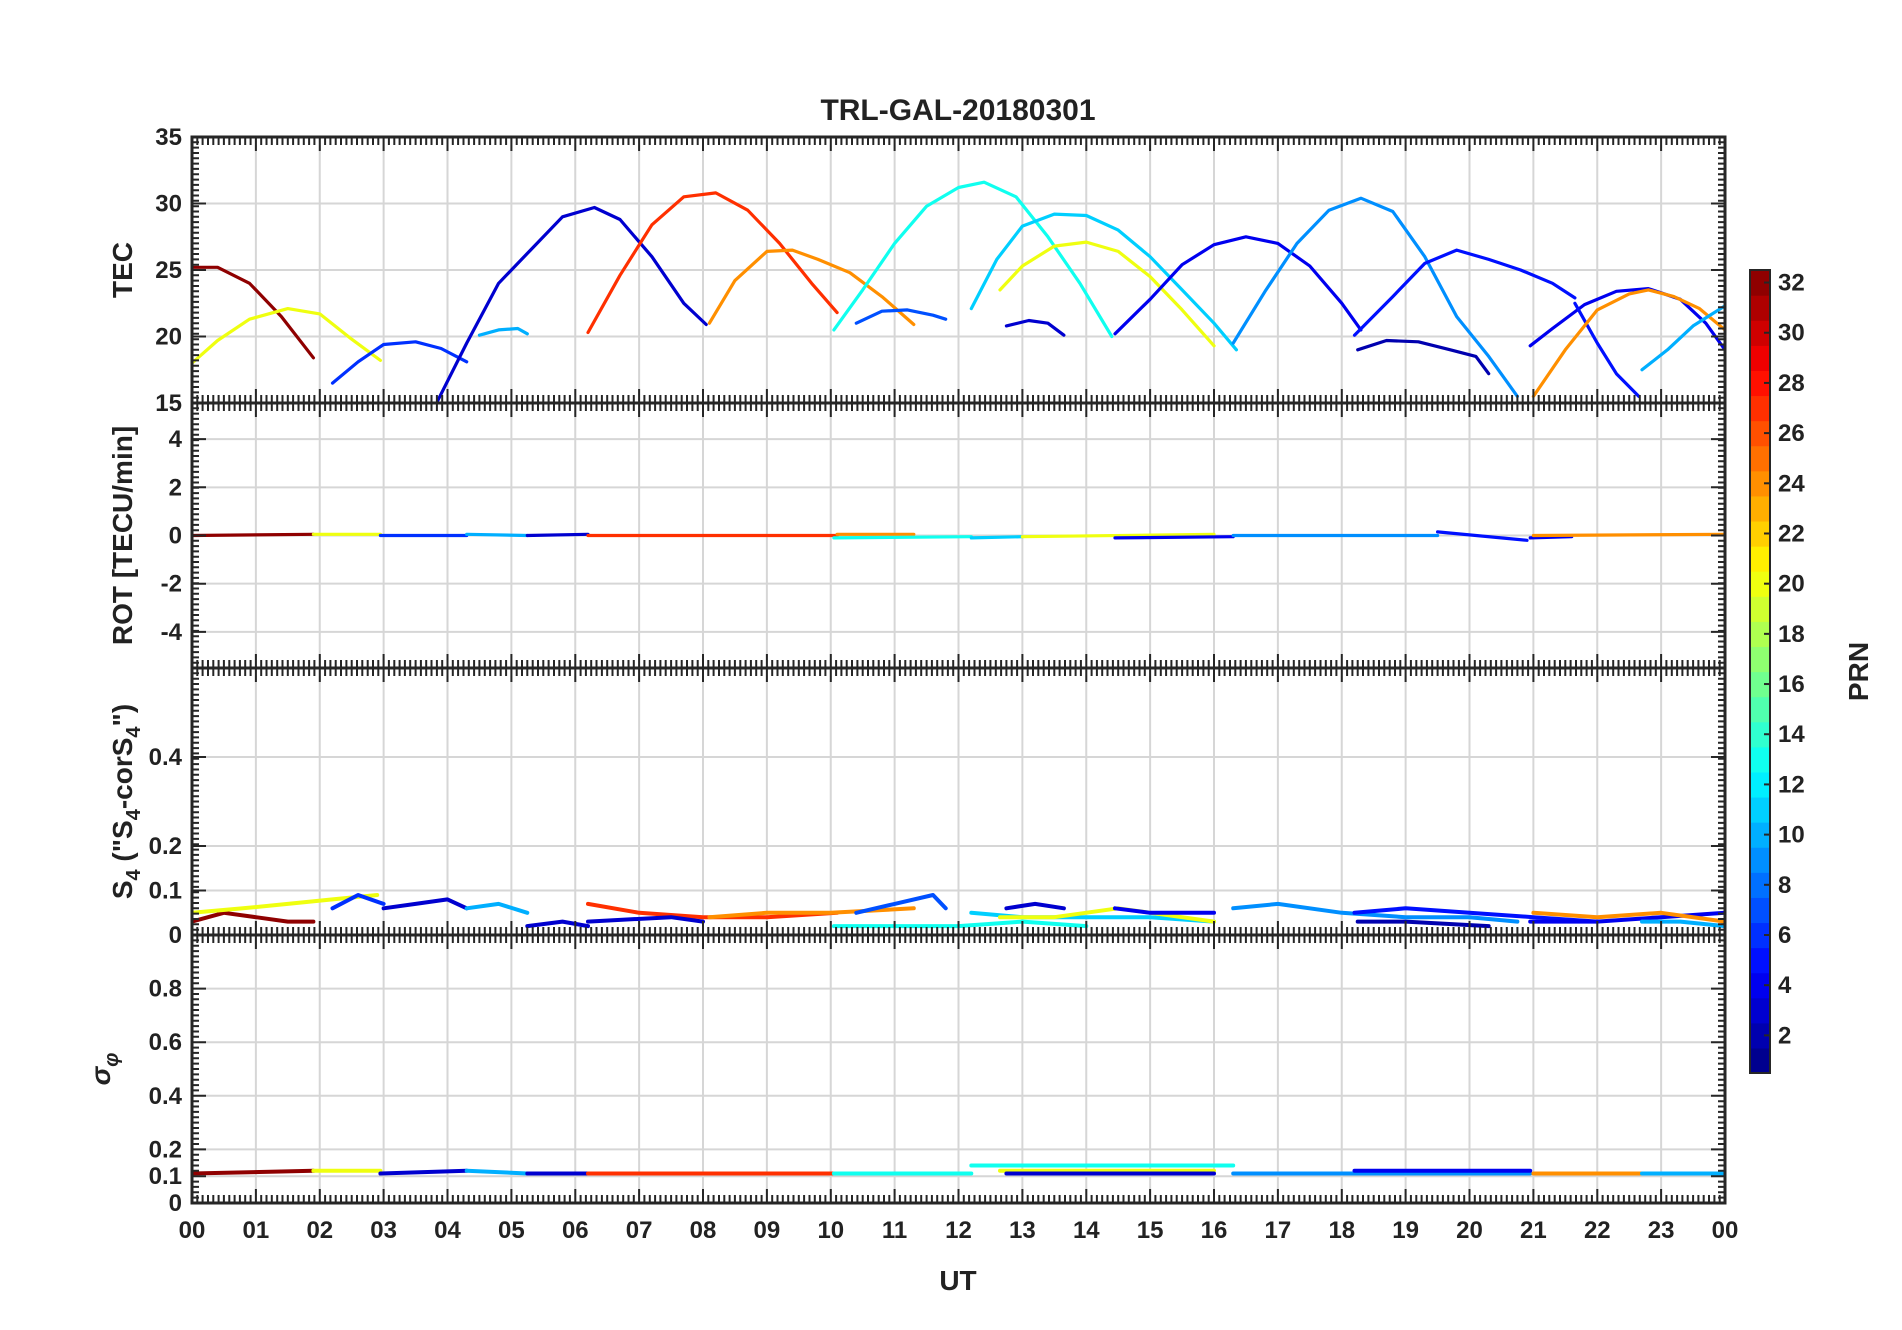 Image resolution: width=1902 pixels, height=1330 pixels. What do you see at coordinates (165, 1176) in the screenshot?
I see `y-tick-label: 0.1` at bounding box center [165, 1176].